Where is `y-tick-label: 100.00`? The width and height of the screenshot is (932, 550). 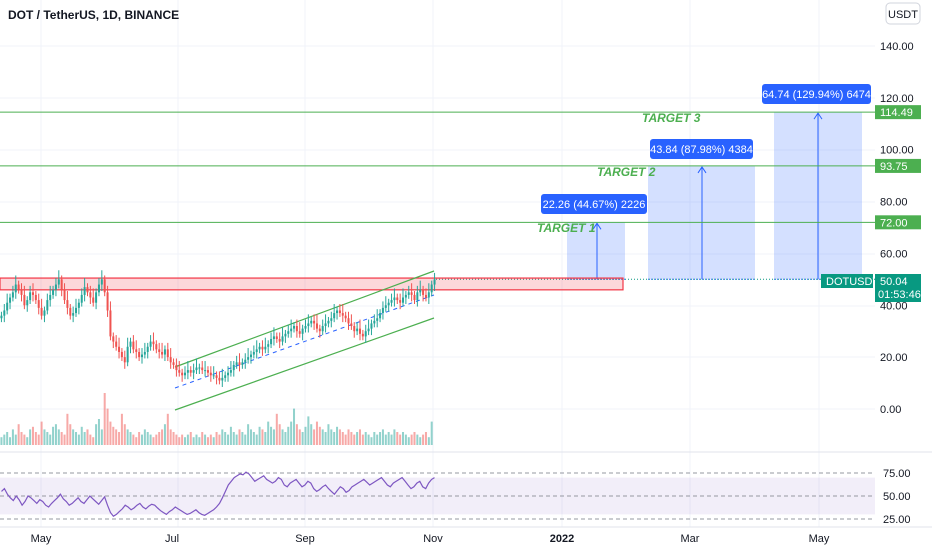
y-tick-label: 100.00 is located at coordinates (897, 151).